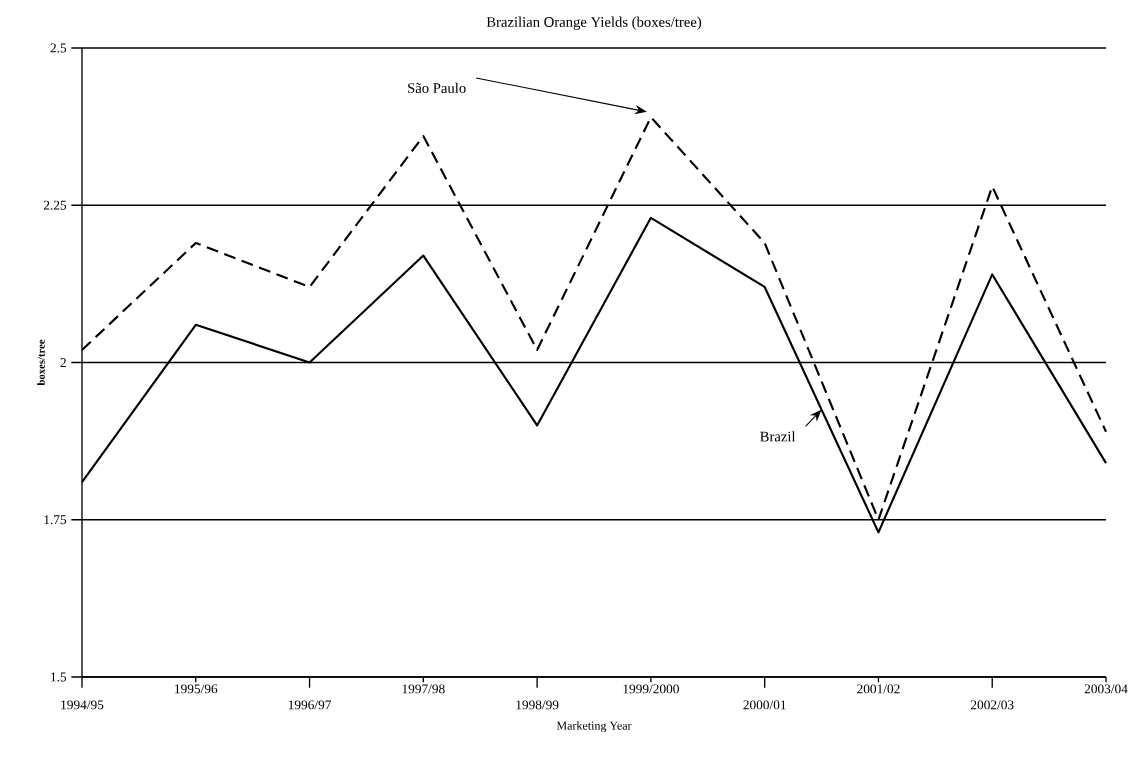 The width and height of the screenshot is (1135, 761). Describe the element at coordinates (437, 88) in the screenshot. I see `text: São Paulo` at that location.